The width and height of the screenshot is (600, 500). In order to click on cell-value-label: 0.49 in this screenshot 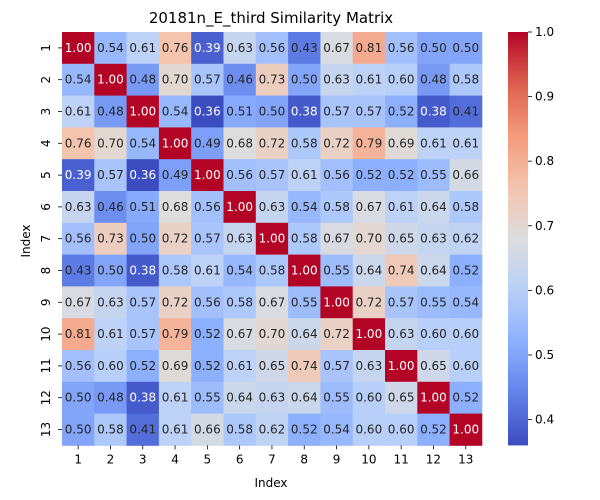, I will do `click(175, 175)`.